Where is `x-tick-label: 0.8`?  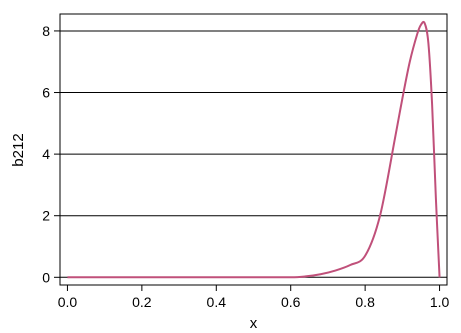
x-tick-label: 0.8 is located at coordinates (365, 302).